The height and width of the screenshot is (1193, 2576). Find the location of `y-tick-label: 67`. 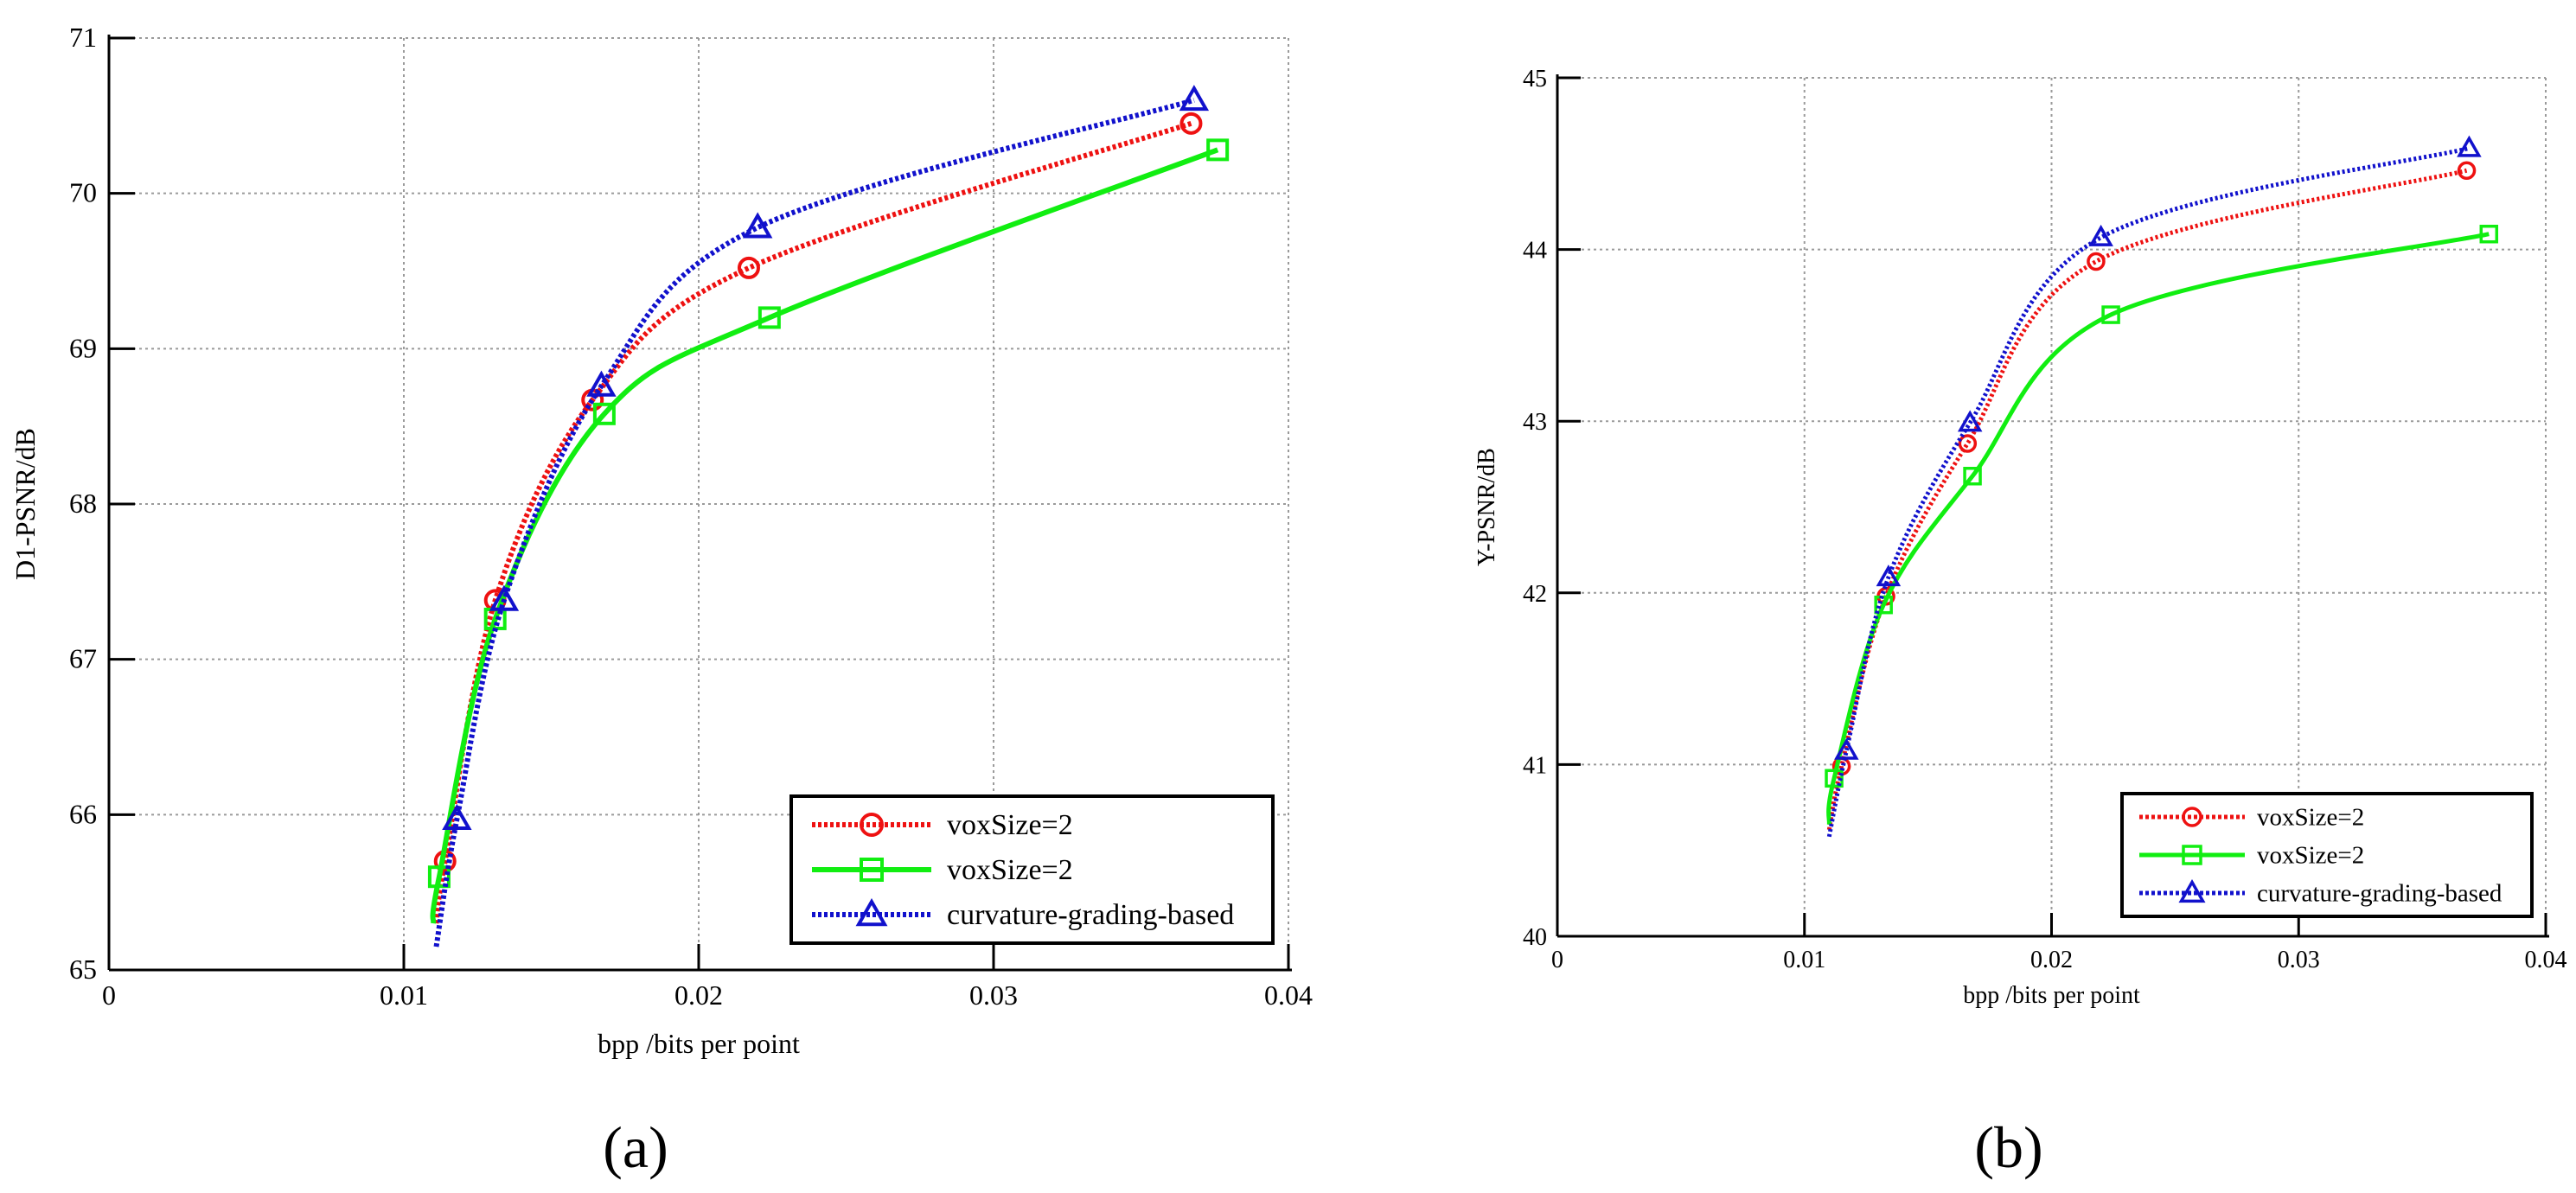

y-tick-label: 67 is located at coordinates (83, 658).